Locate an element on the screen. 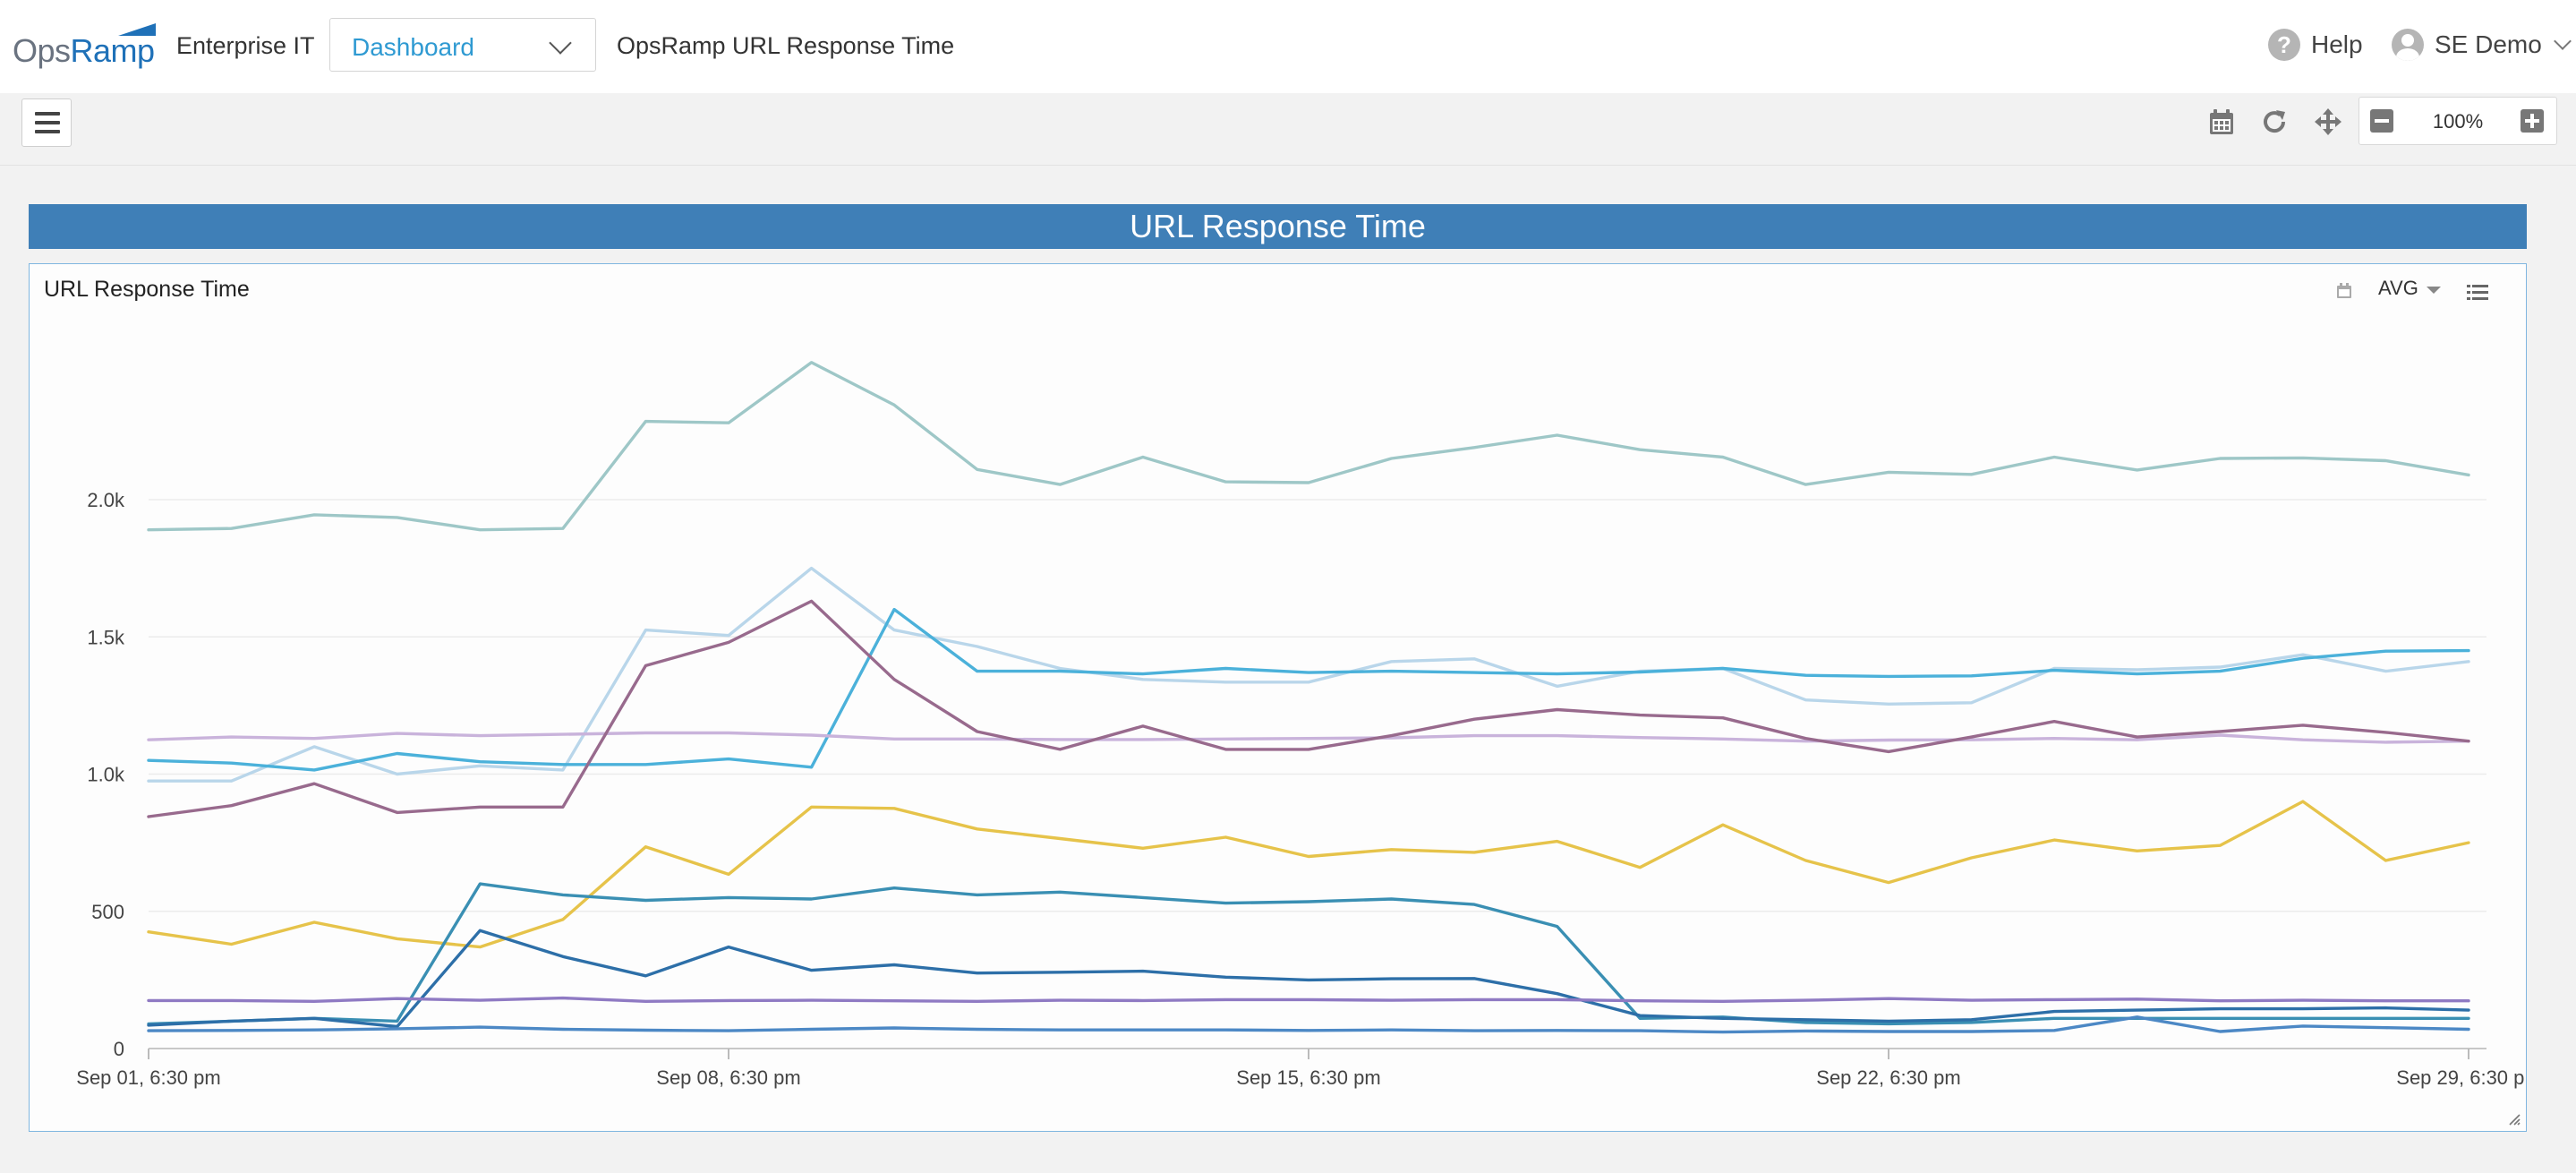 This screenshot has height=1173, width=2576. aggregation-select: AVG is located at coordinates (2398, 288).